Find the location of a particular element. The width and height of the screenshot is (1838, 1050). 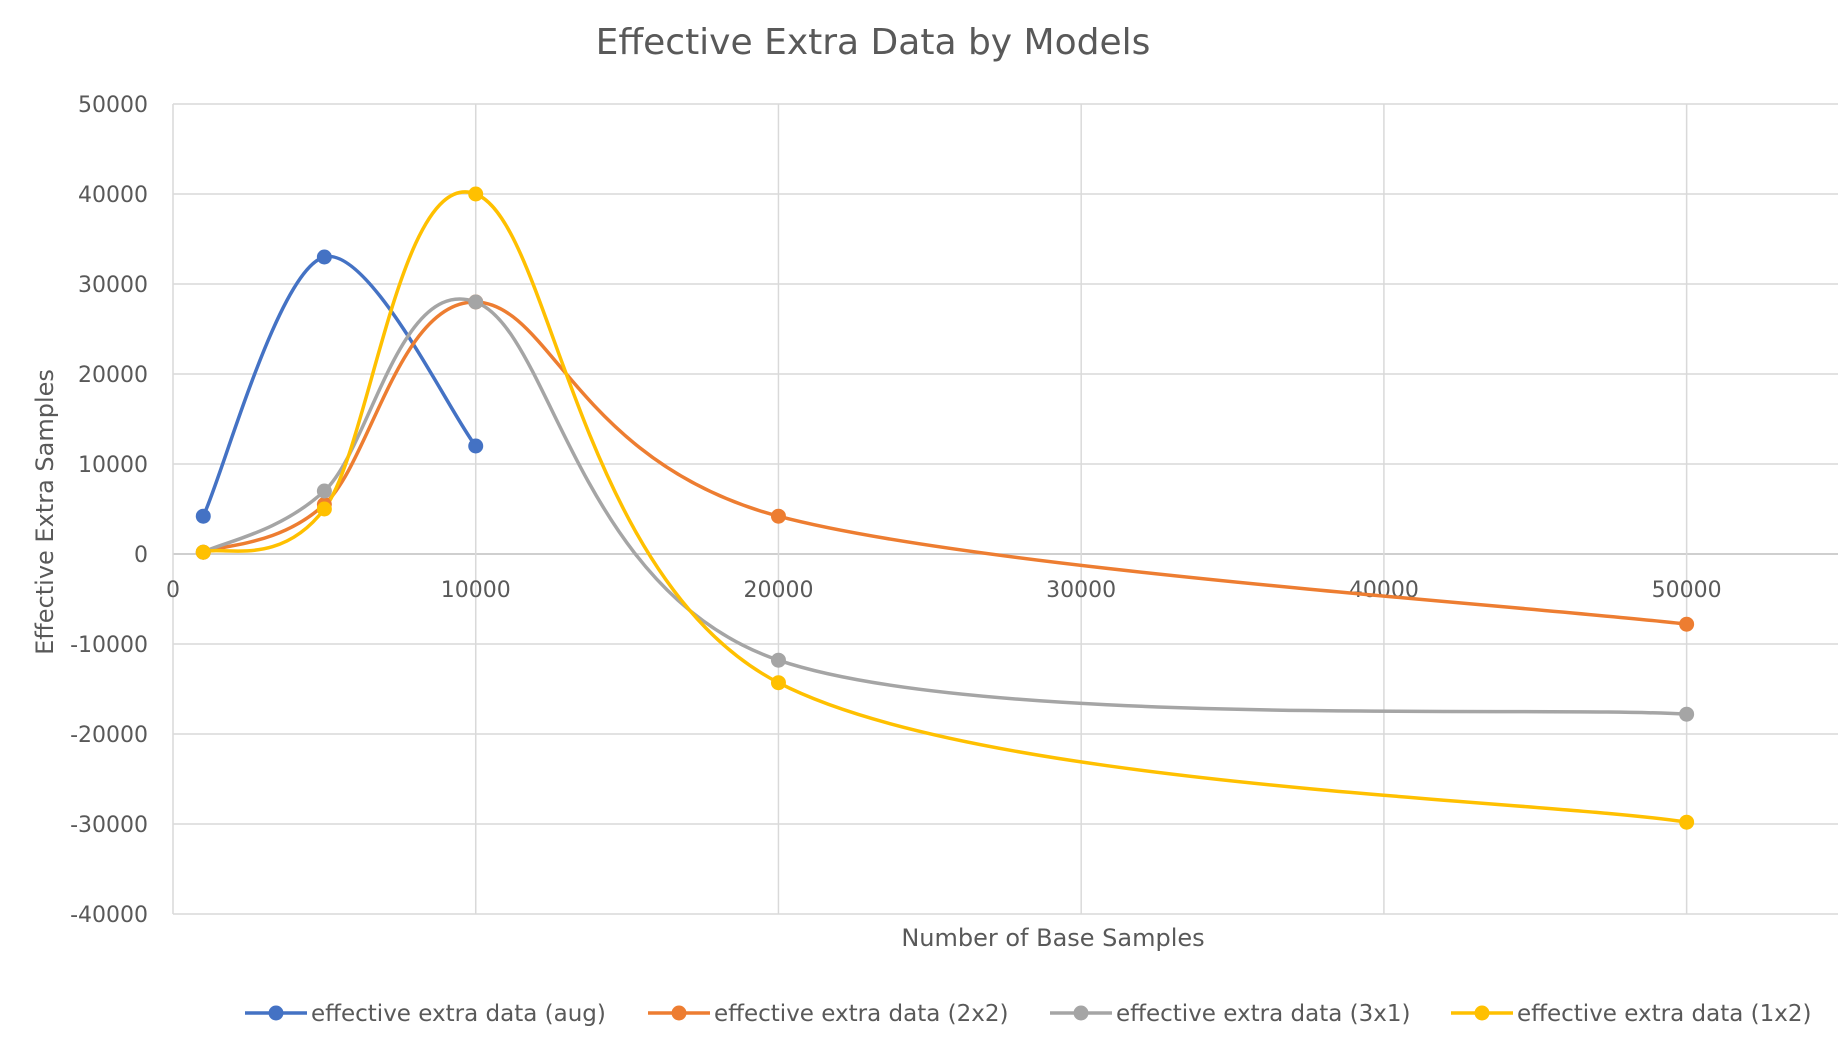

y-axis-title: Effective Extra Samples is located at coordinates (45, 512).